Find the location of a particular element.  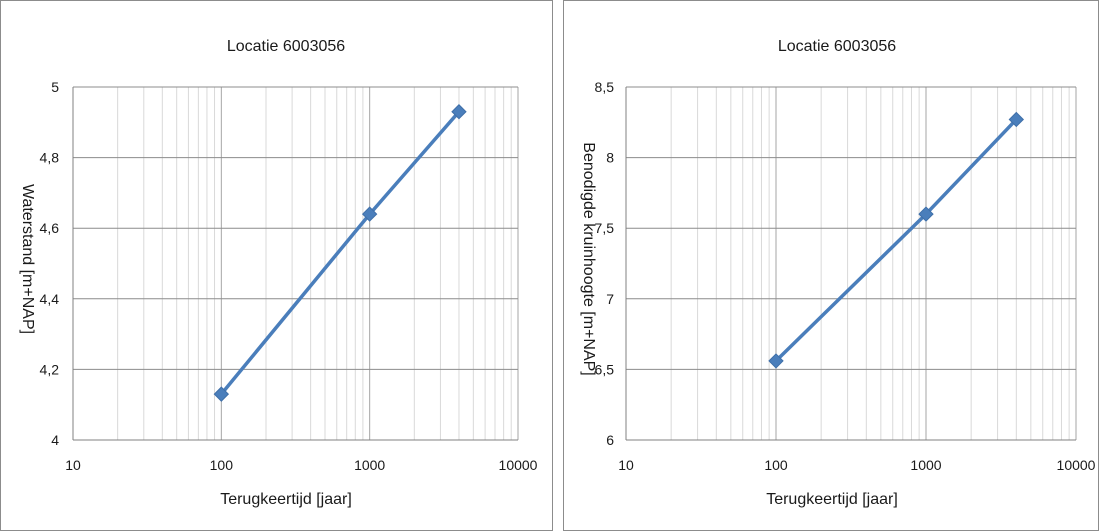

y-tick-label: 5 is located at coordinates (55, 87).